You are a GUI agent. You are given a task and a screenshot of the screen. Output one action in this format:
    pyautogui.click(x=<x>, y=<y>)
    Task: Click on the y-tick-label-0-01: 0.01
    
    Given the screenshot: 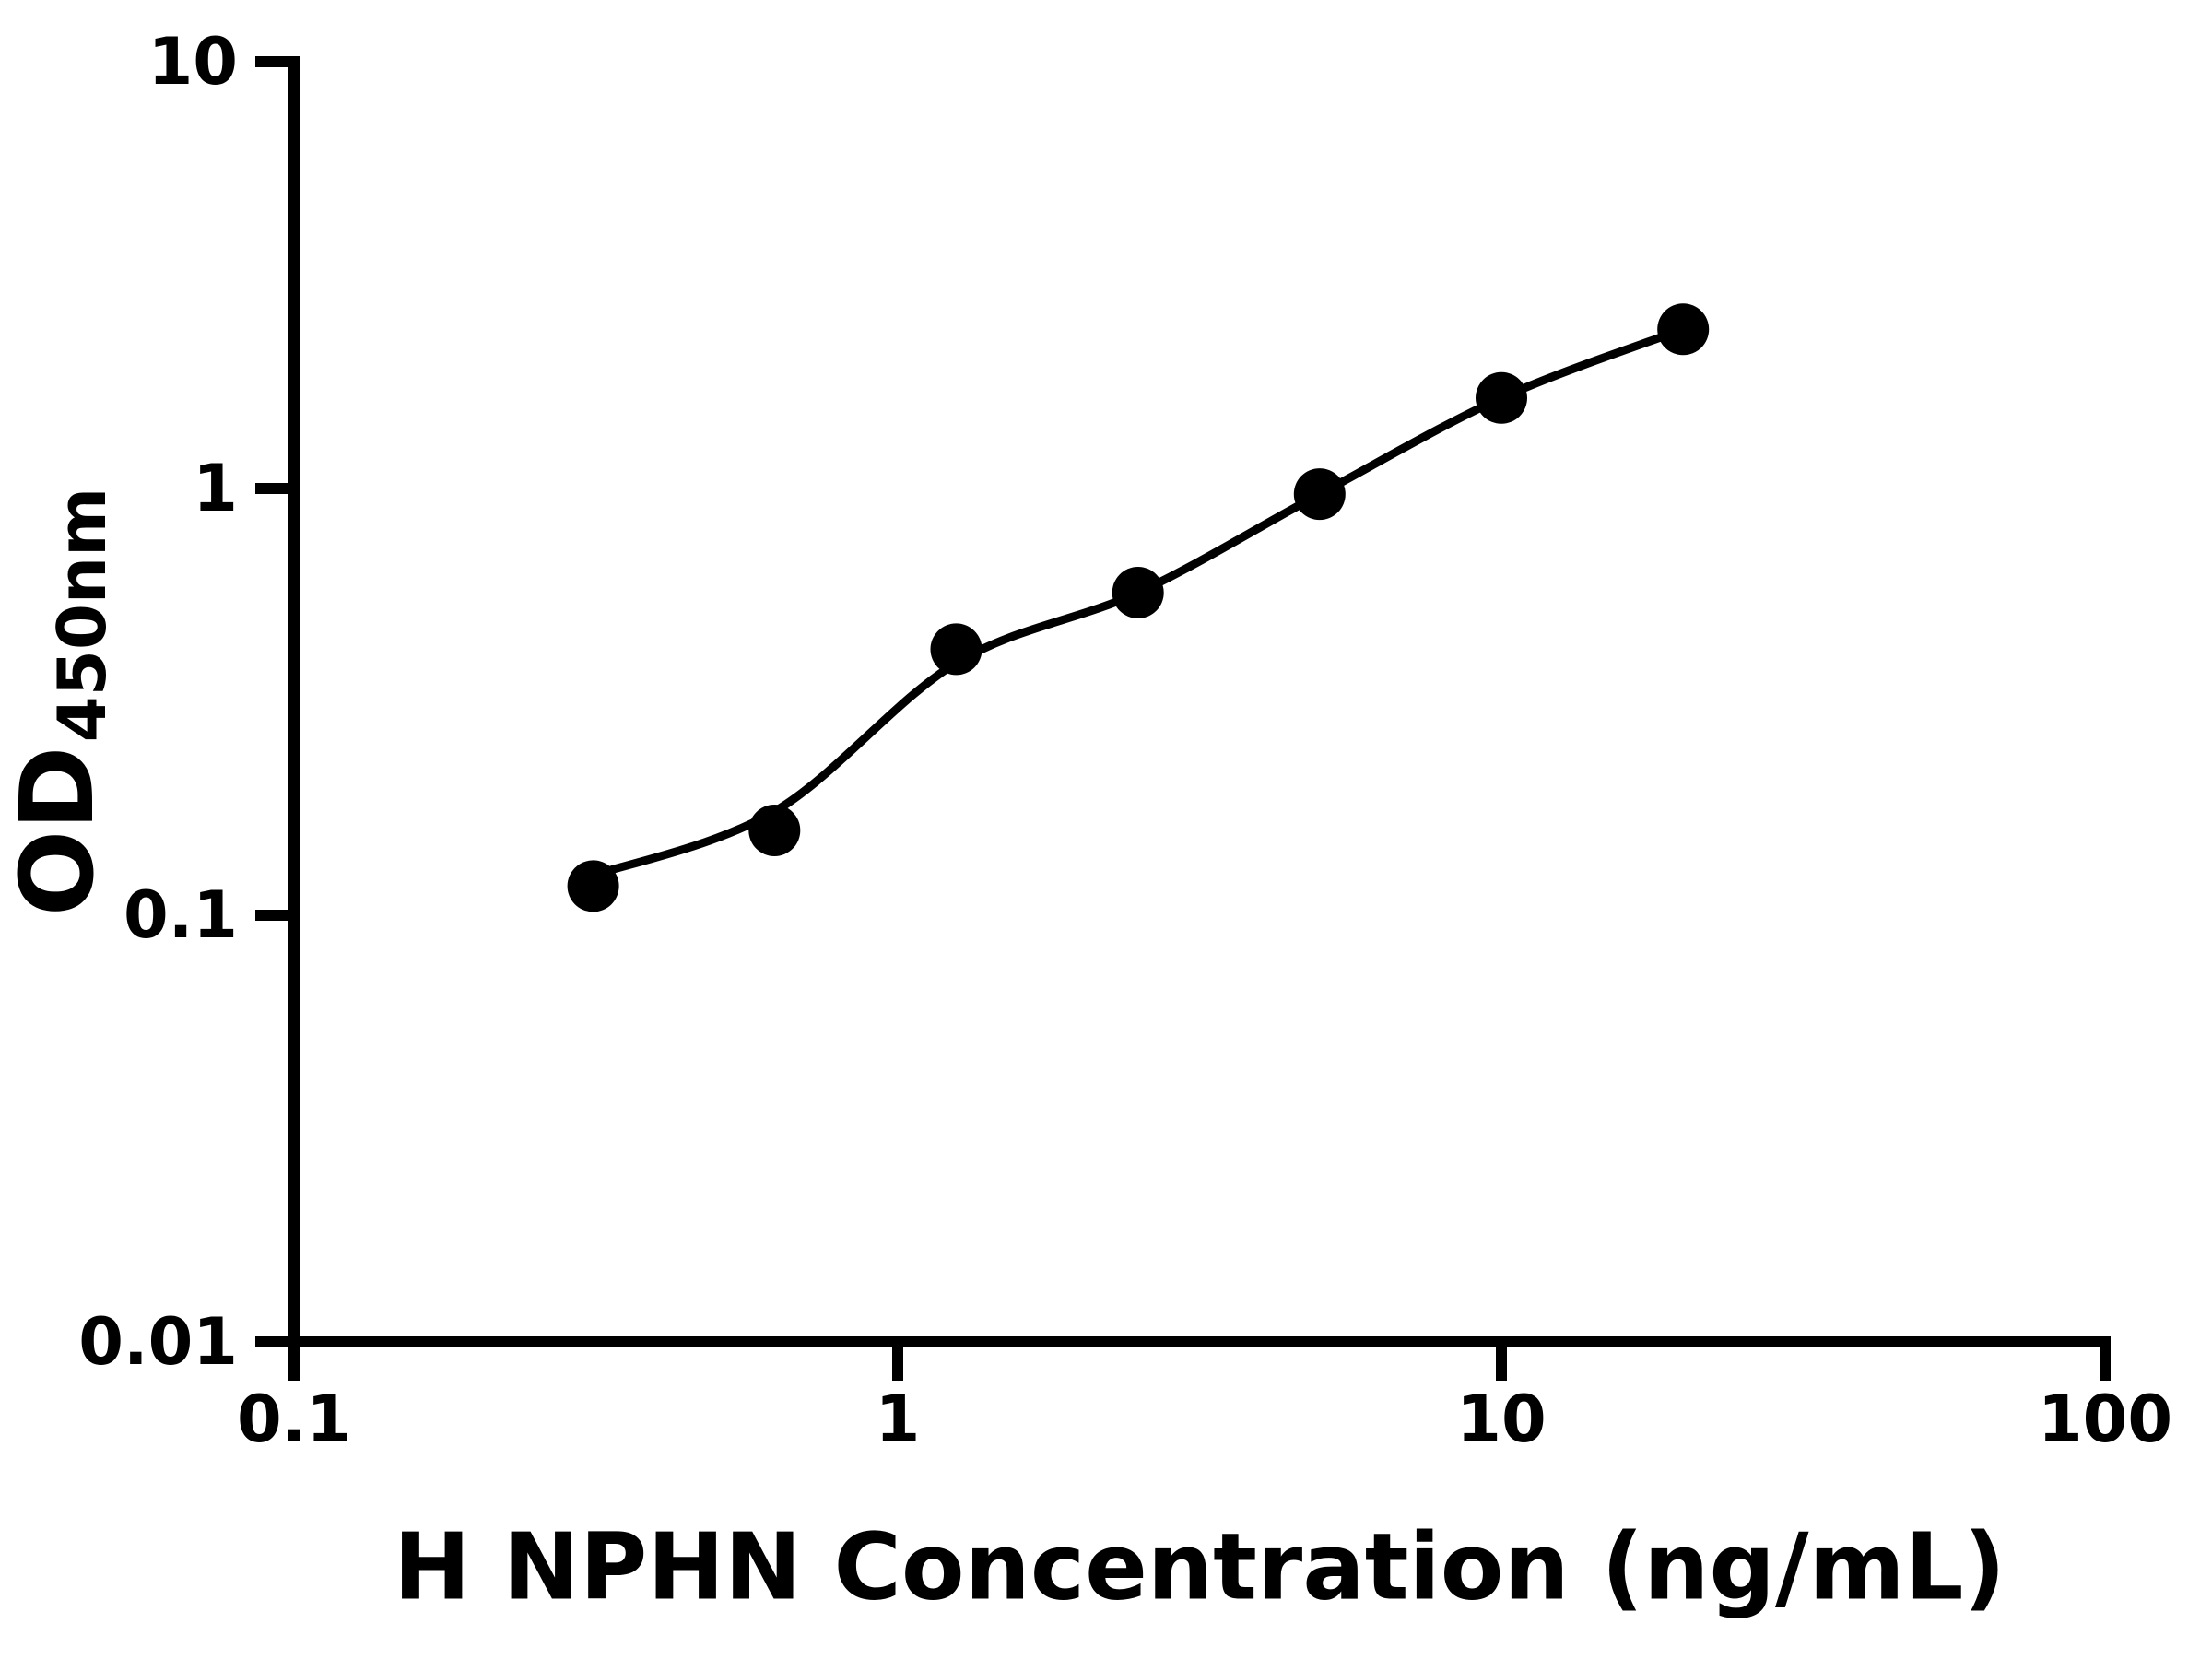 What is the action you would take?
    pyautogui.click(x=158, y=1342)
    